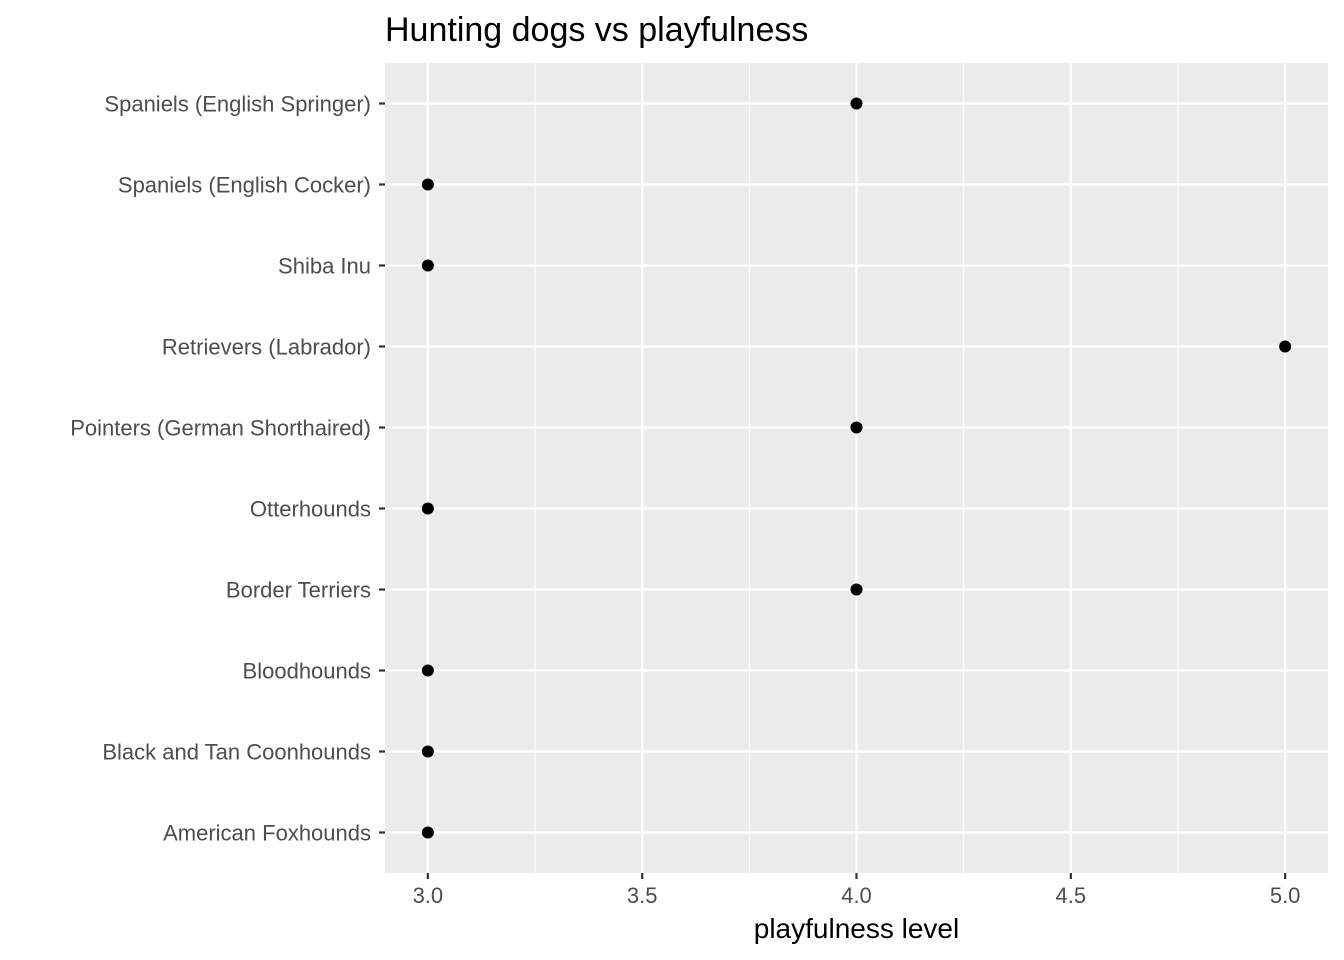 The height and width of the screenshot is (960, 1344). Describe the element at coordinates (856, 876) in the screenshot. I see `x-axis-ticks` at that location.